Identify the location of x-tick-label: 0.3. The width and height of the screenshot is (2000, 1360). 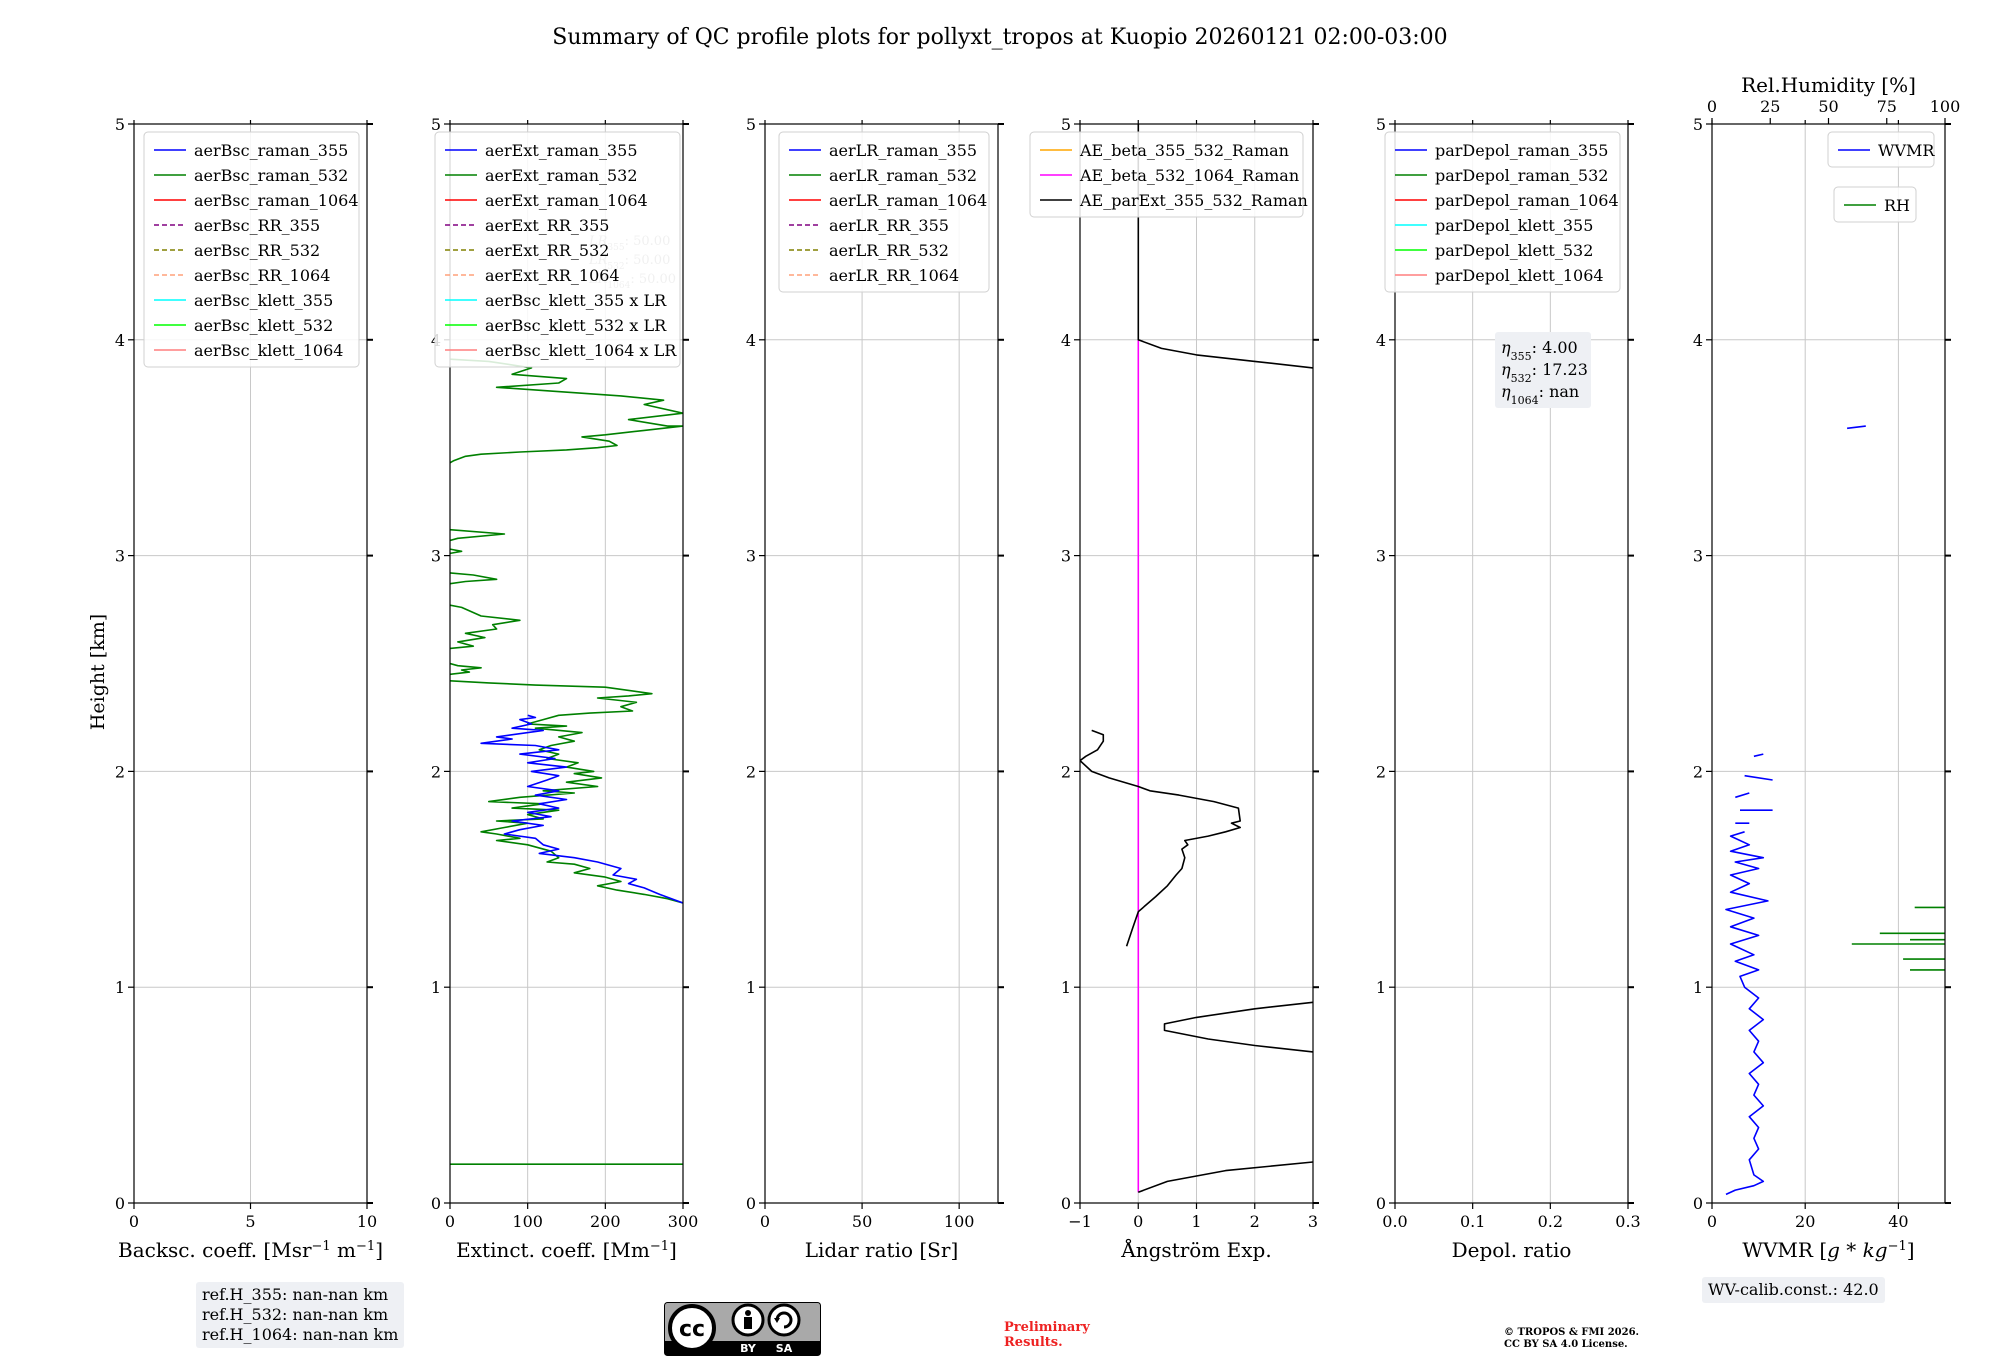
(1627, 1221).